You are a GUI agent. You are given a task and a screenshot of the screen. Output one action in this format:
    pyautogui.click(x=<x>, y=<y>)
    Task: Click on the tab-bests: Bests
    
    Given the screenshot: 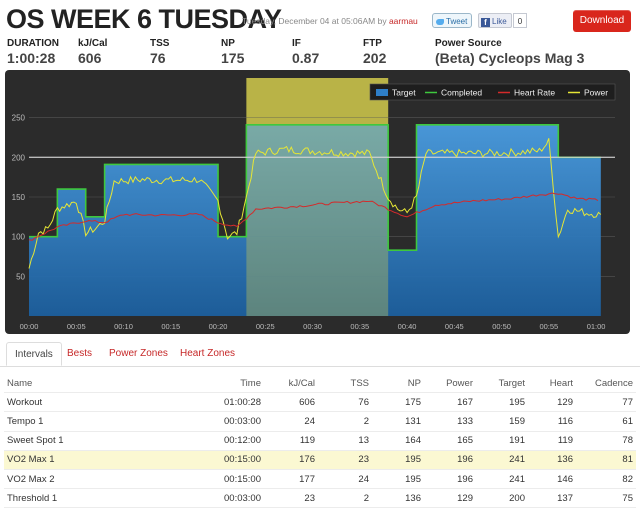 What is the action you would take?
    pyautogui.click(x=80, y=353)
    